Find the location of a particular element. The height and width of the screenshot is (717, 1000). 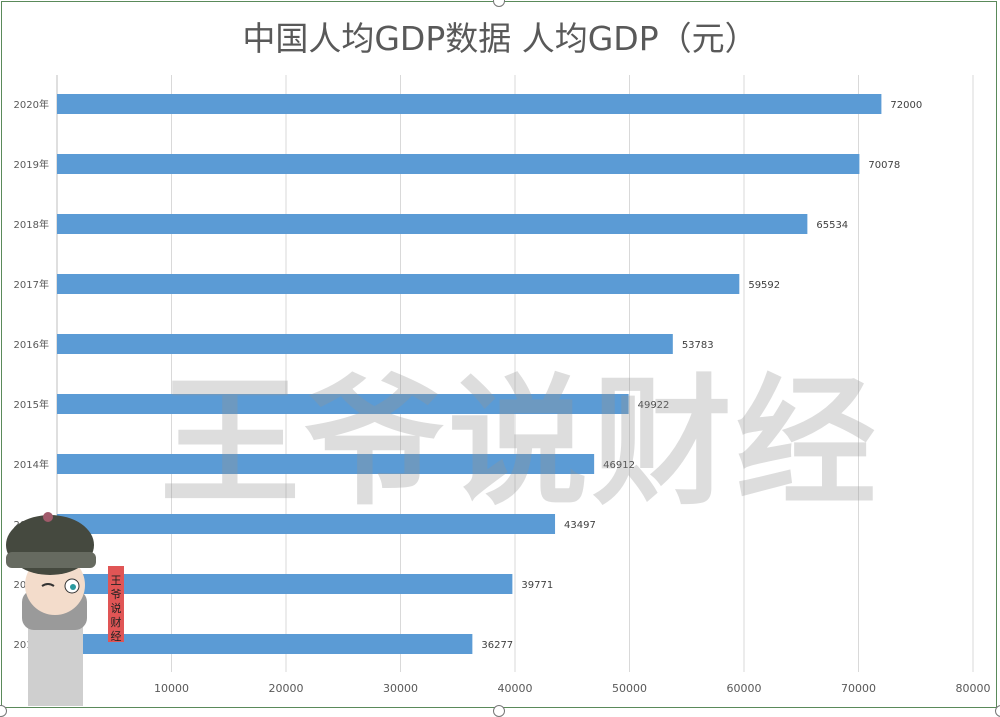

x-tick-label: 20000 is located at coordinates (286, 688).